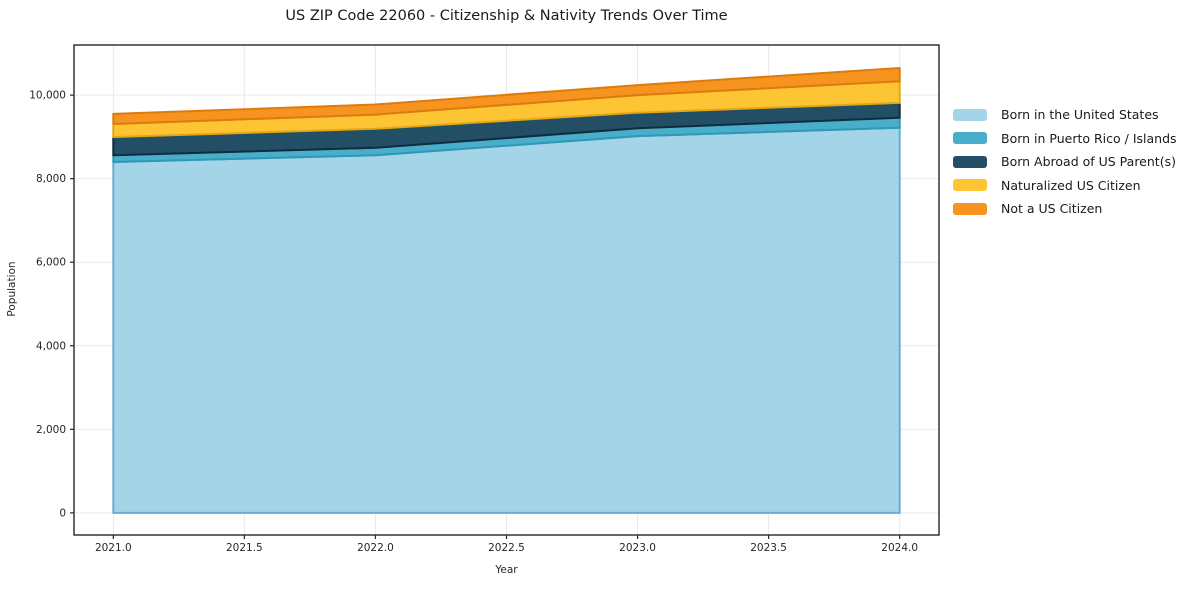 The image size is (1189, 590). I want to click on legend-label: Naturalized US Citizen, so click(1071, 185).